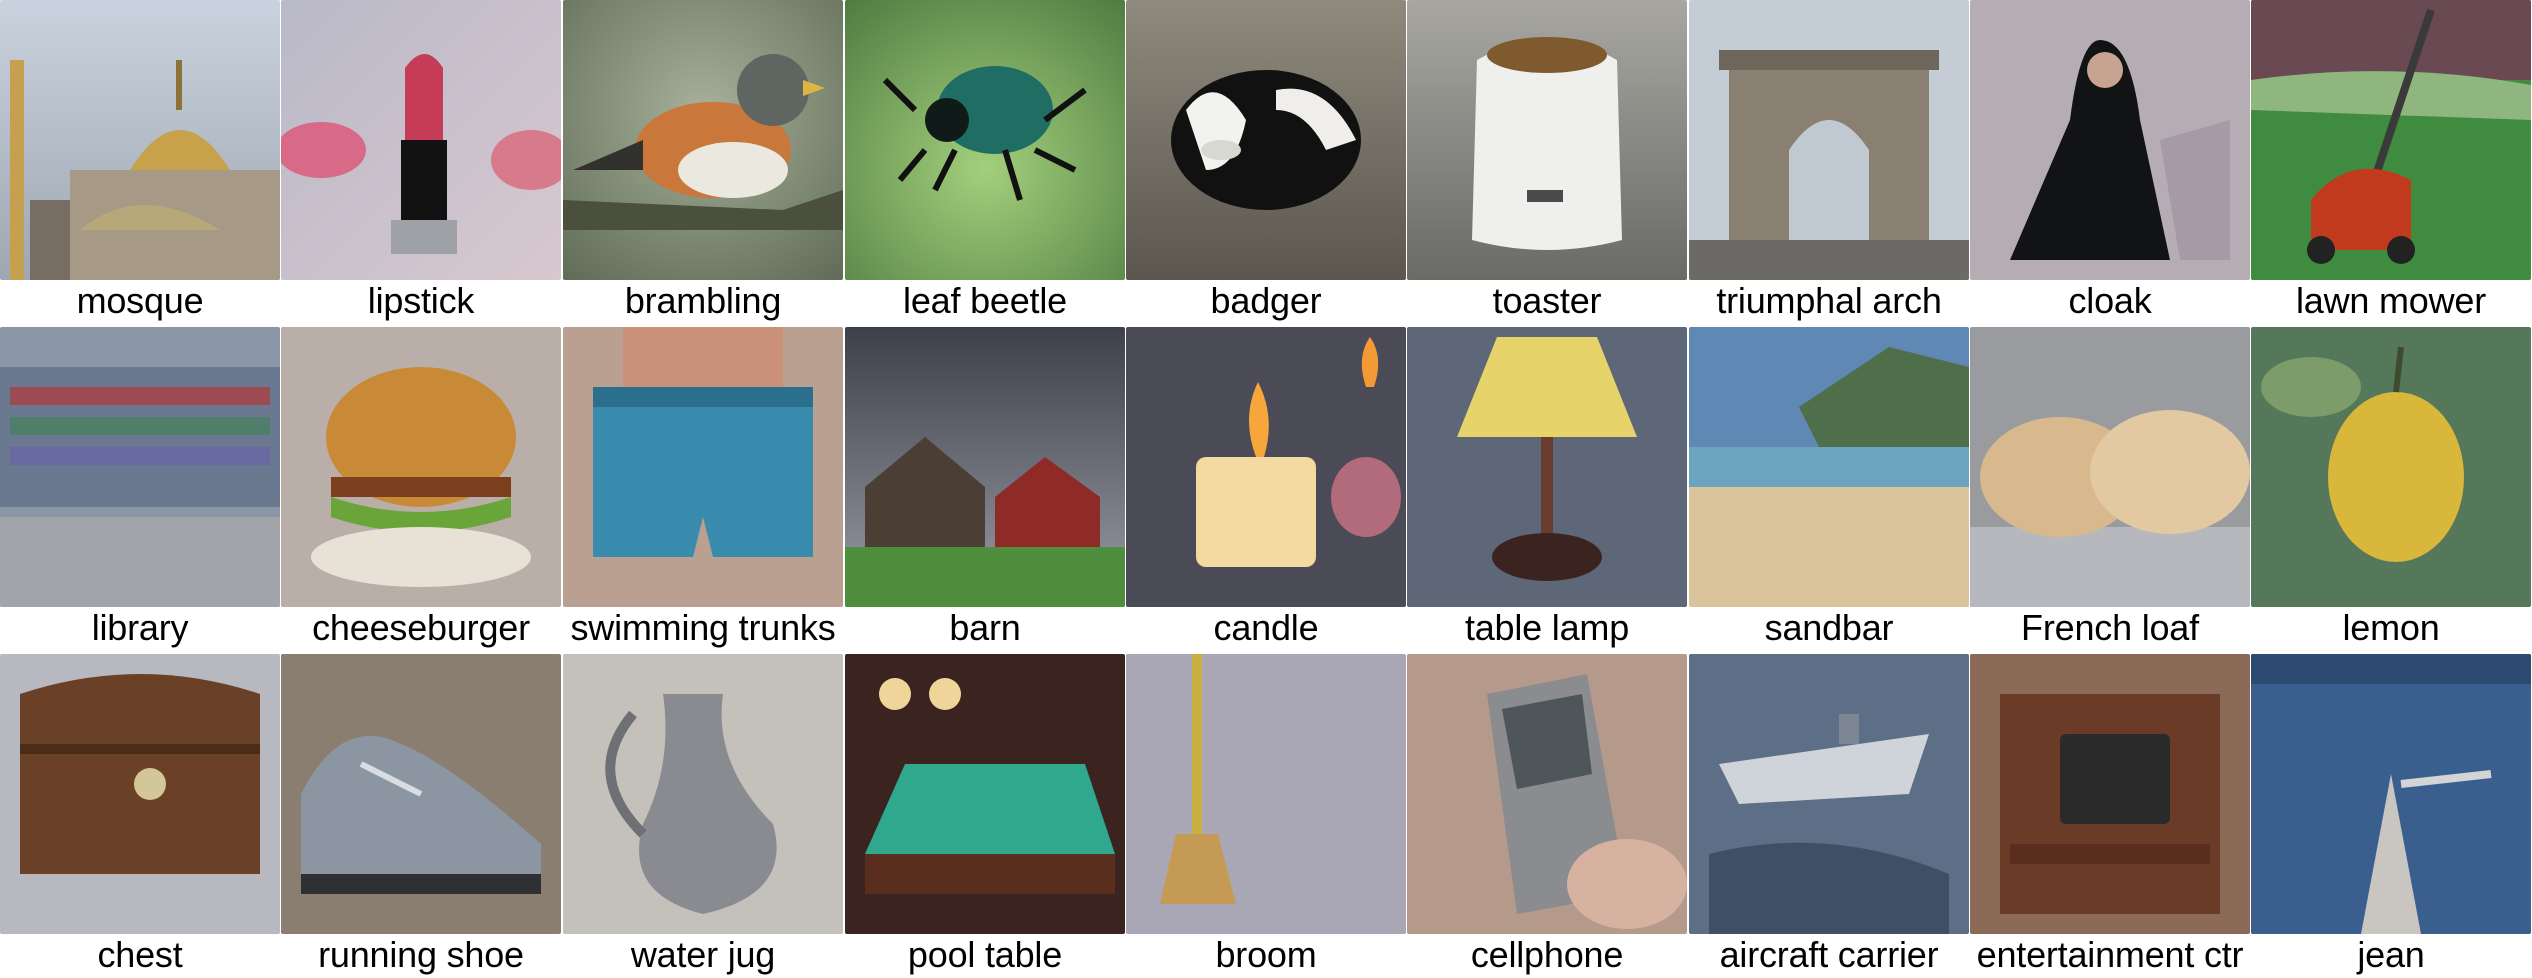 This screenshot has width=2532, height=978. I want to click on sandbar-image, so click(1829, 467).